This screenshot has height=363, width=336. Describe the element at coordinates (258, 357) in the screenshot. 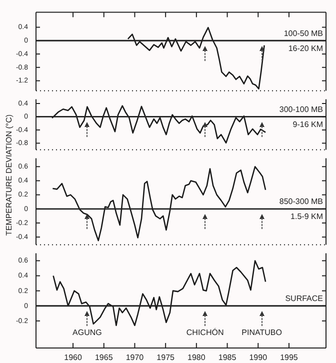

I see `x-tick-label: 1990` at that location.